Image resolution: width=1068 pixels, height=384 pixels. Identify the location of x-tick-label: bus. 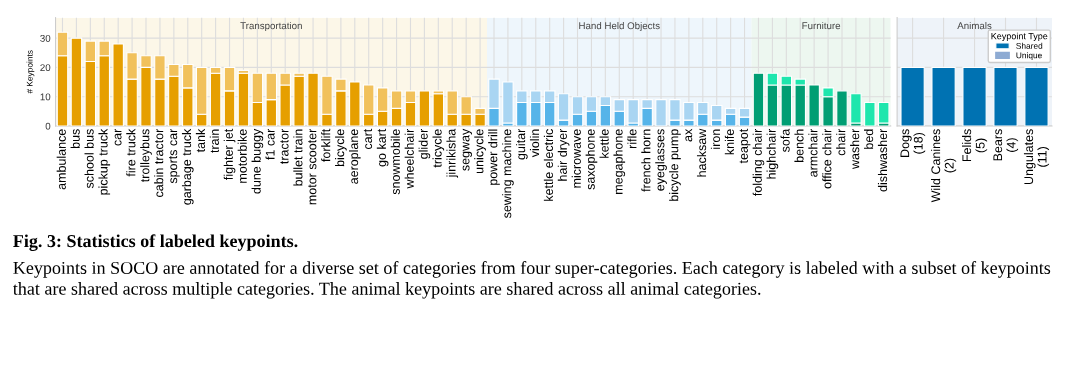
(75, 139).